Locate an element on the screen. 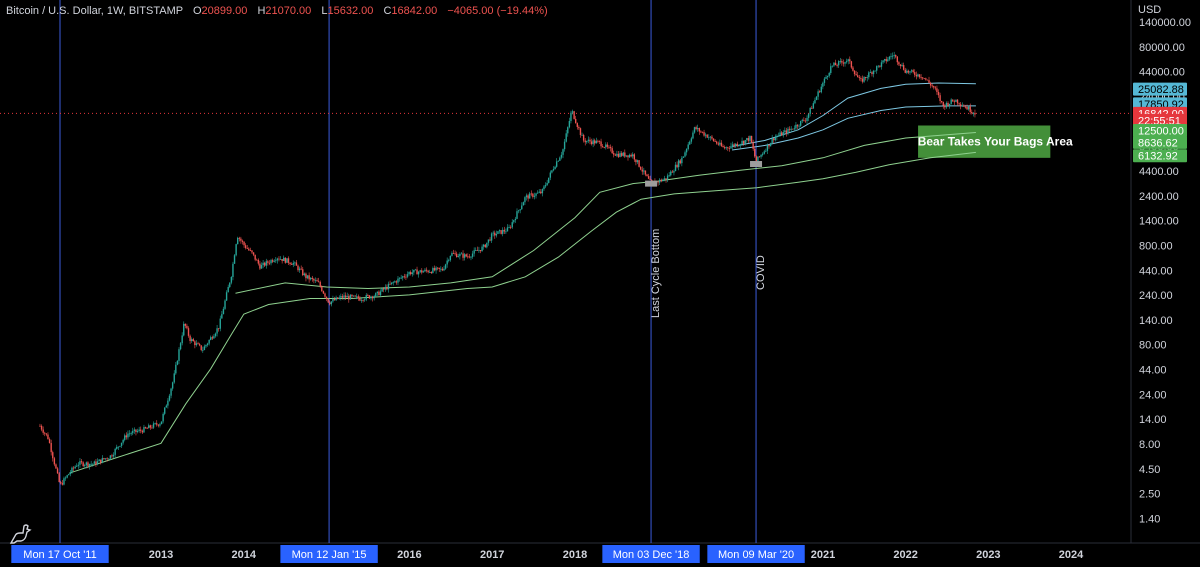  price-tick-label: 24.00 is located at coordinates (1153, 395).